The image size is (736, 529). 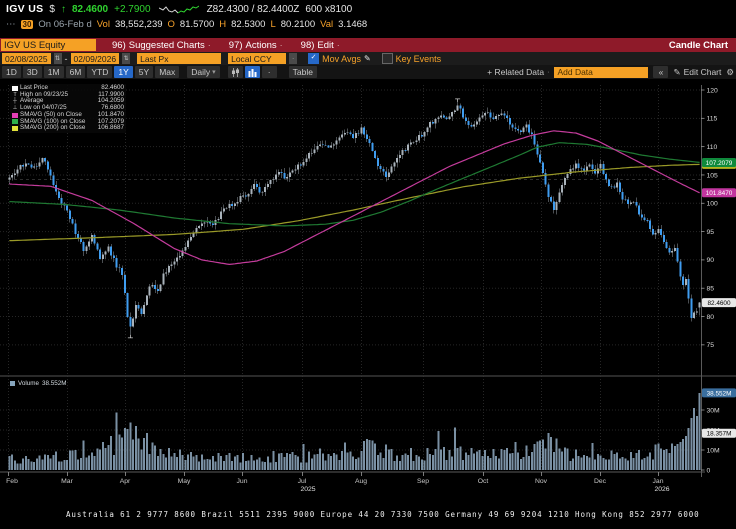 I want to click on session-label: On 06-Feb d, so click(x=65, y=24).